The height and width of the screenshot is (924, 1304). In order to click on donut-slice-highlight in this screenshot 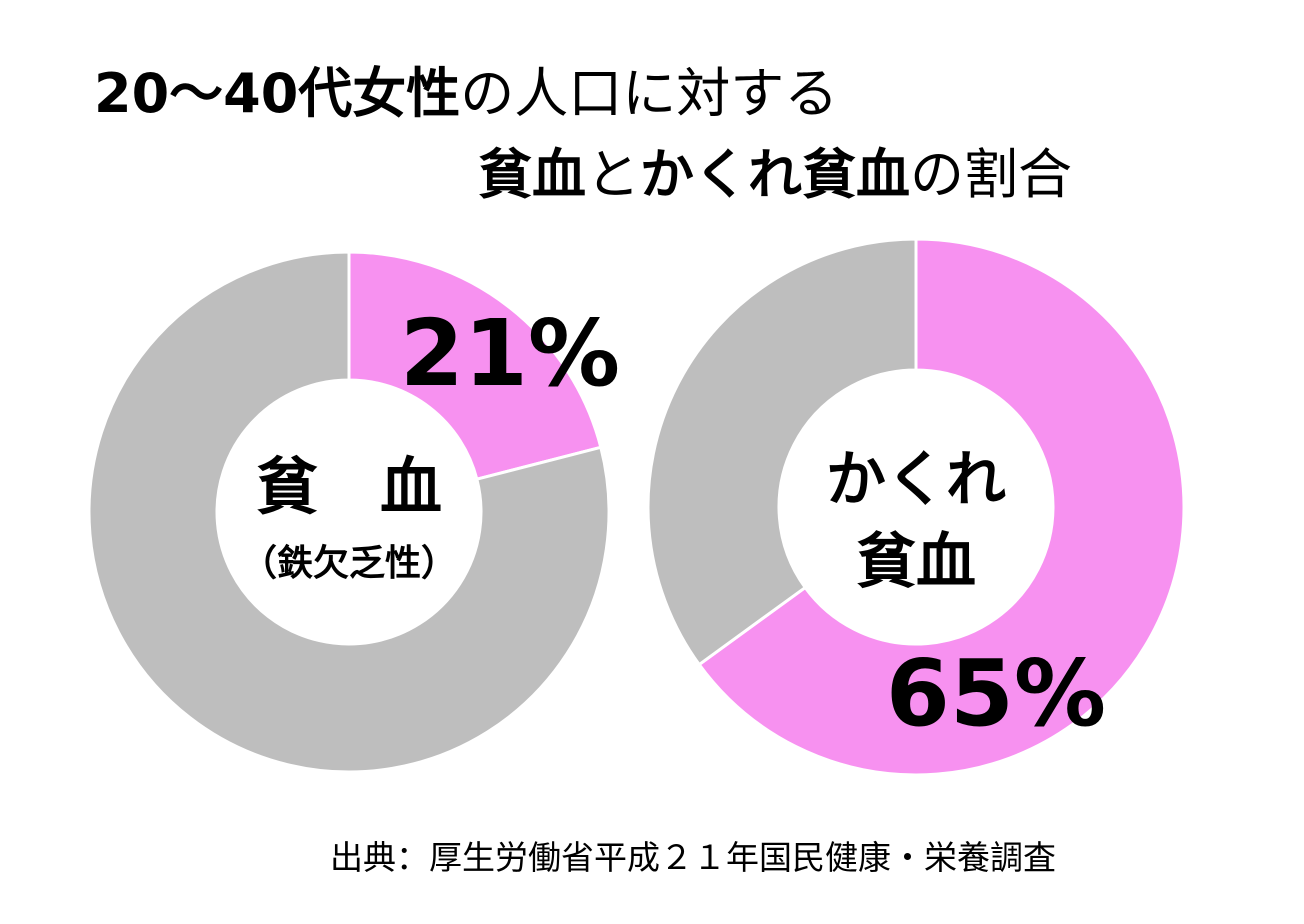, I will do `click(475, 365)`.